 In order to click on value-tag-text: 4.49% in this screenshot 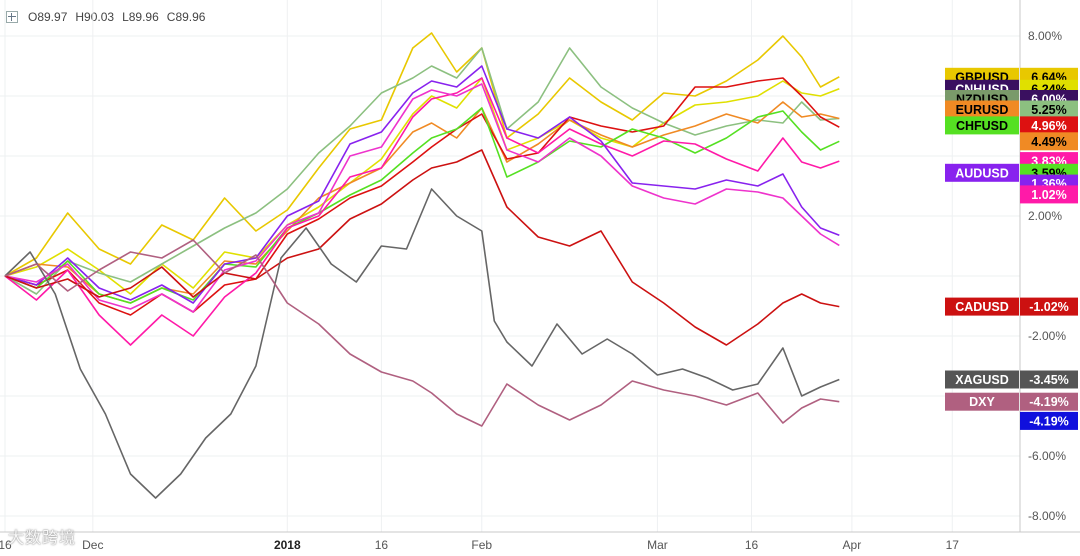, I will do `click(1048, 142)`.